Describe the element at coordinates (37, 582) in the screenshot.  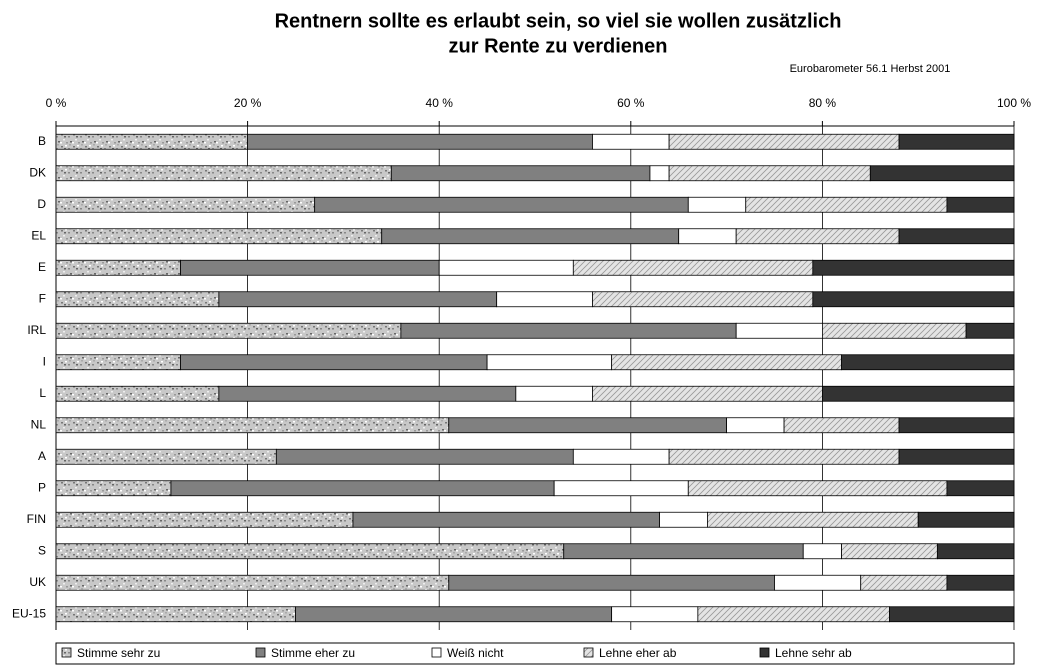
I see `y-tick-label: UK` at that location.